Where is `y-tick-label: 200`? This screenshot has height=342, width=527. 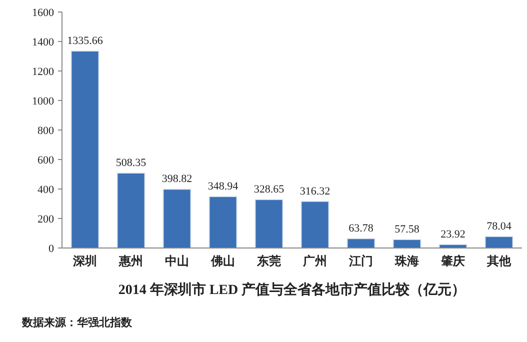 y-tick-label: 200 is located at coordinates (46, 220).